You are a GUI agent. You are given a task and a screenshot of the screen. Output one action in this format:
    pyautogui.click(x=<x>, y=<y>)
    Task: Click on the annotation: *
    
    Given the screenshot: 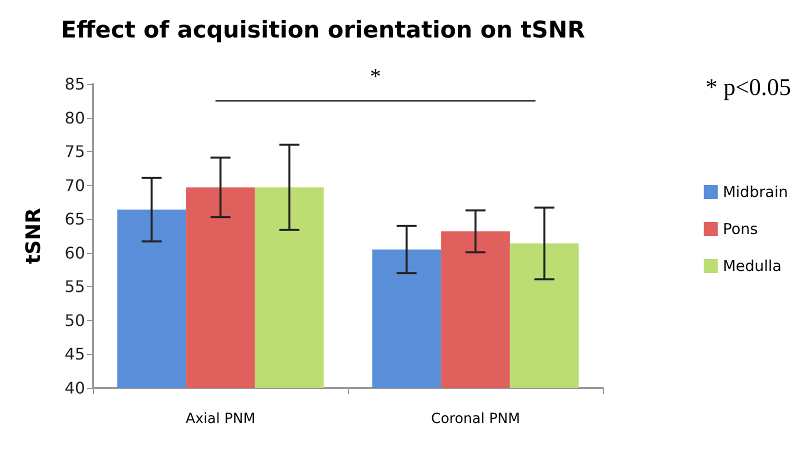 What is the action you would take?
    pyautogui.click(x=375, y=75)
    